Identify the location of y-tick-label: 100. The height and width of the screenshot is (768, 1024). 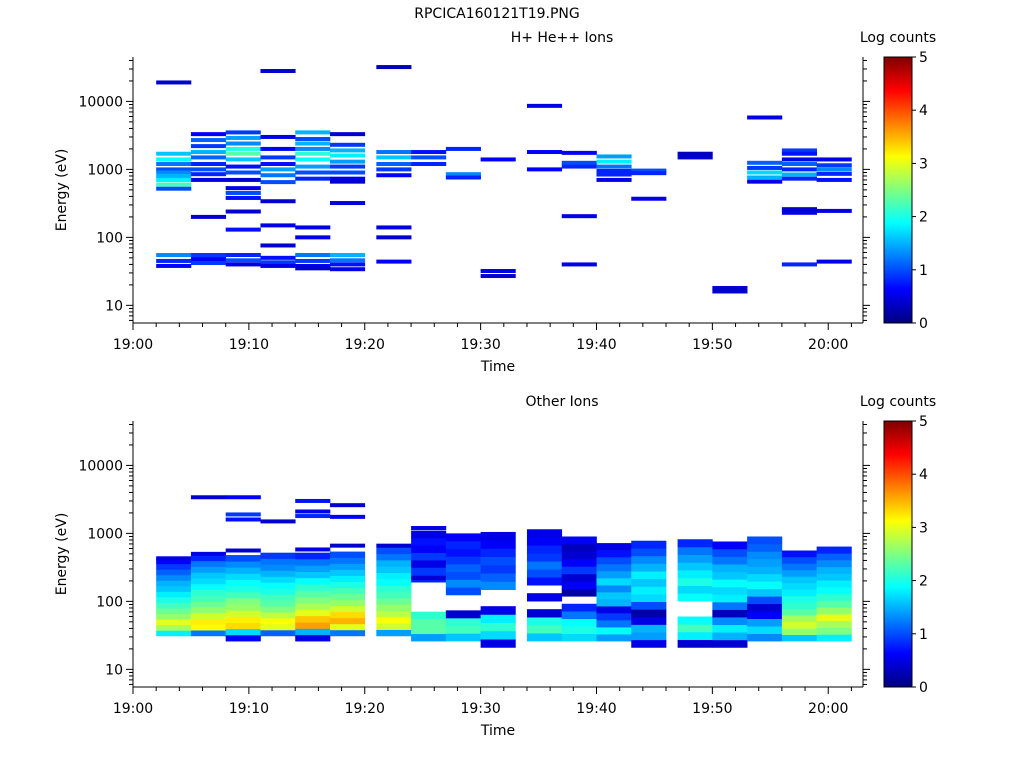
(109, 238).